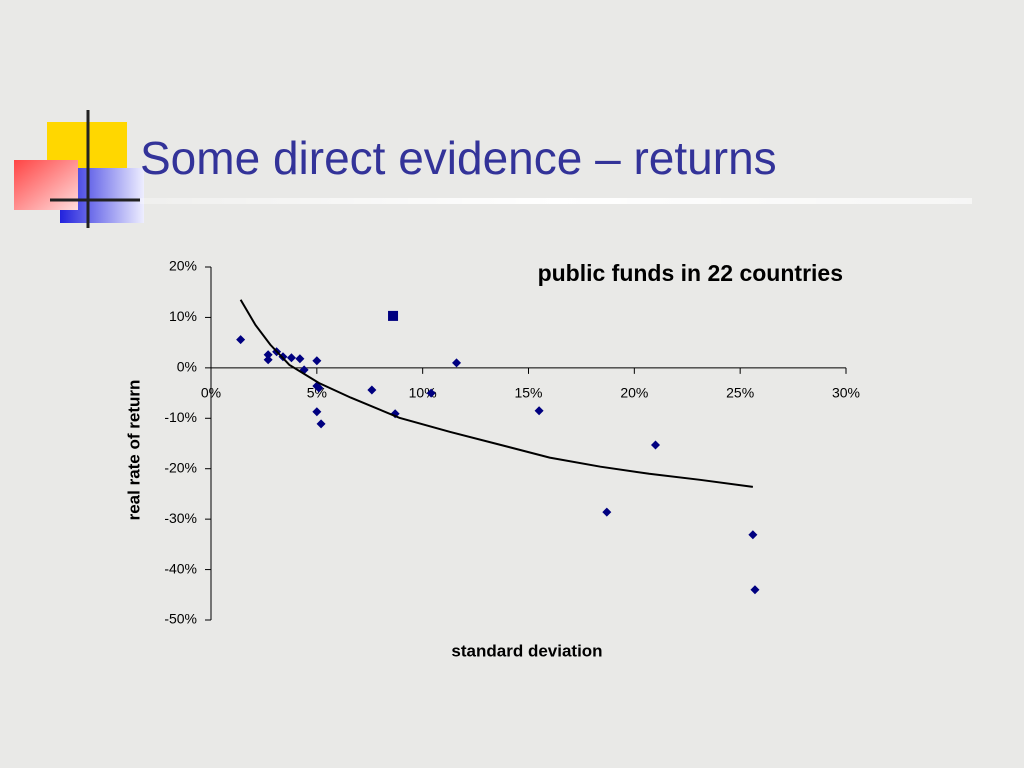 The height and width of the screenshot is (768, 1024). Describe the element at coordinates (46, 185) in the screenshot. I see `deco-red` at that location.